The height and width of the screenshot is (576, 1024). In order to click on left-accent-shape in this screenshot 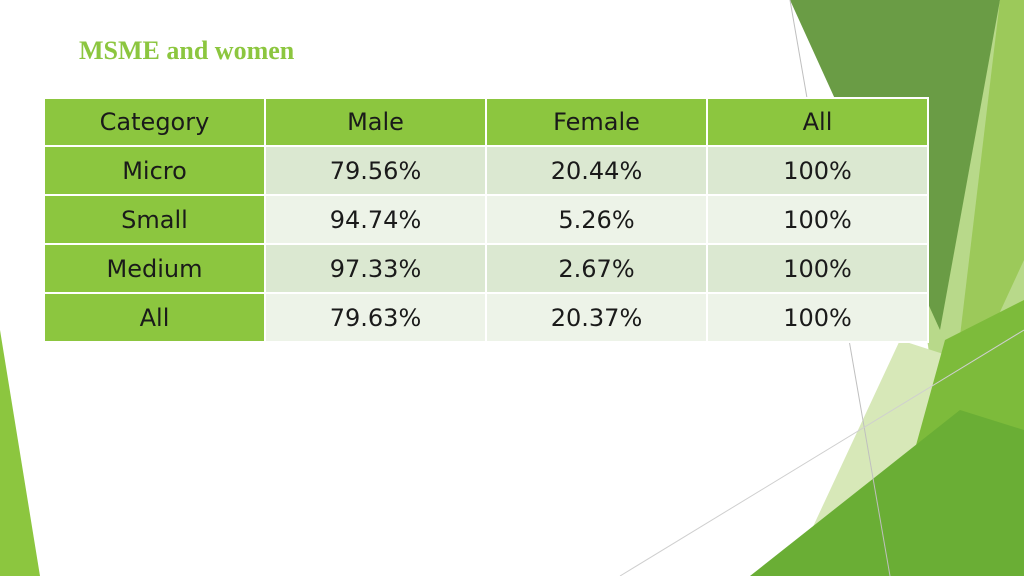, I will do `click(20, 453)`.